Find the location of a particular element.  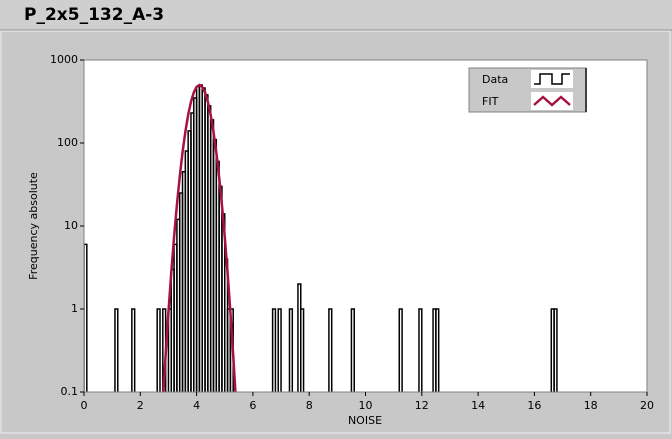

y-tick-label: 1000 is located at coordinates (64, 59).